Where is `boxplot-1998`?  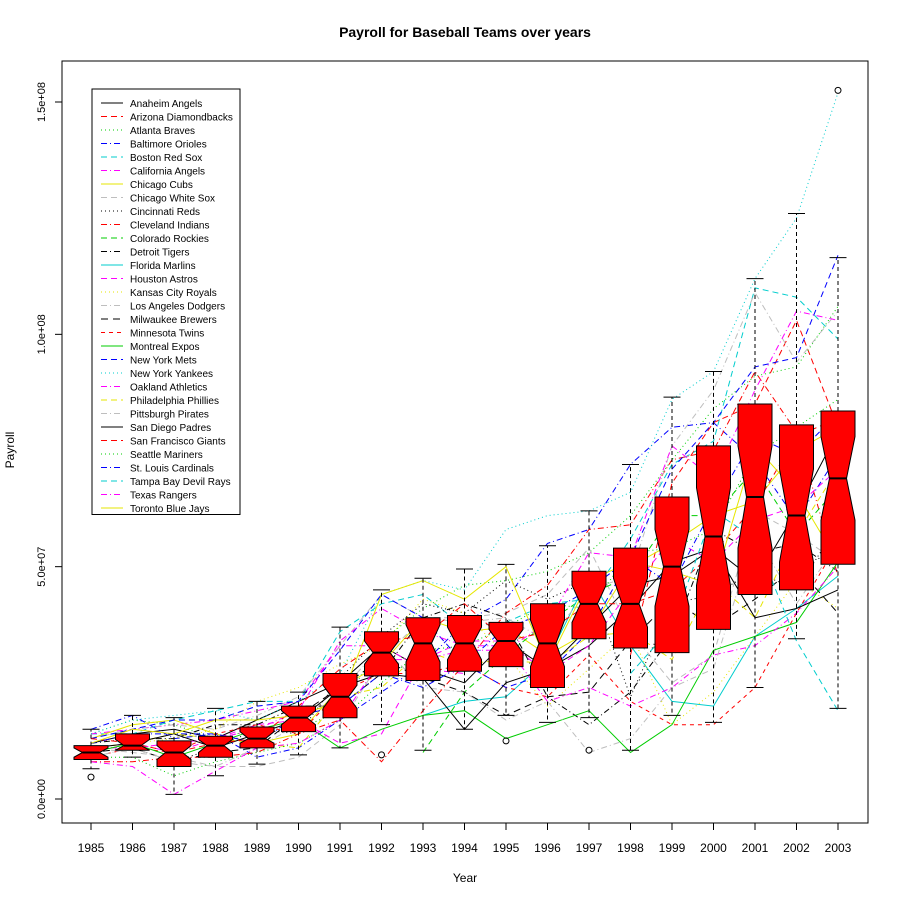 boxplot-1998 is located at coordinates (630, 607).